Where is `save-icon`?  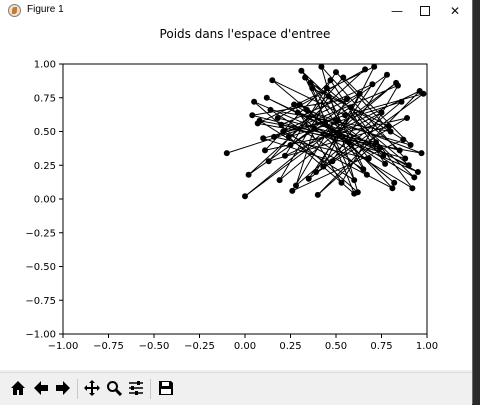 save-icon is located at coordinates (166, 388).